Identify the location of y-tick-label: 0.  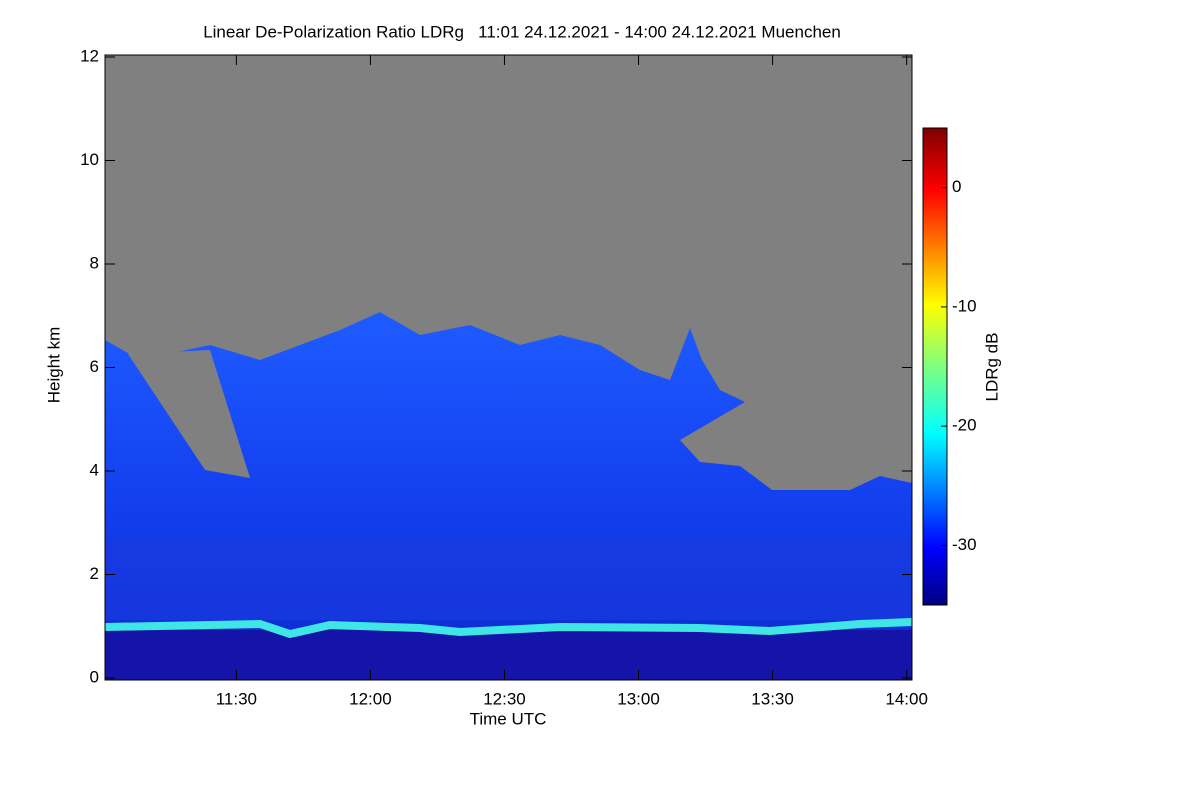
(94, 676).